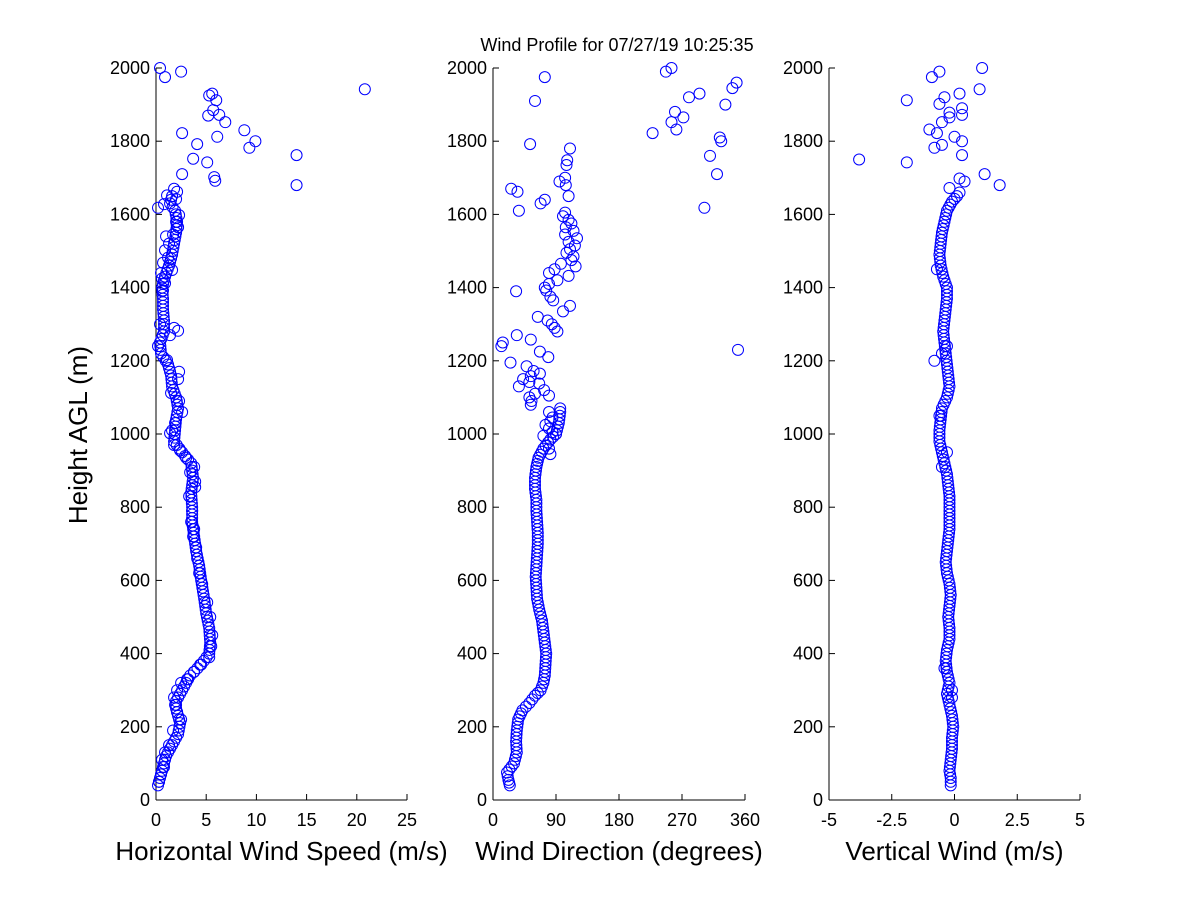  What do you see at coordinates (556, 820) in the screenshot?
I see `x-tick-label: 90` at bounding box center [556, 820].